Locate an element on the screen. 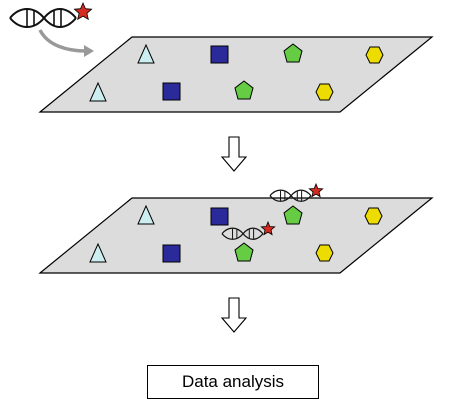 Image resolution: width=452 pixels, height=410 pixels. curved-arrow-icon is located at coordinates (62, 41).